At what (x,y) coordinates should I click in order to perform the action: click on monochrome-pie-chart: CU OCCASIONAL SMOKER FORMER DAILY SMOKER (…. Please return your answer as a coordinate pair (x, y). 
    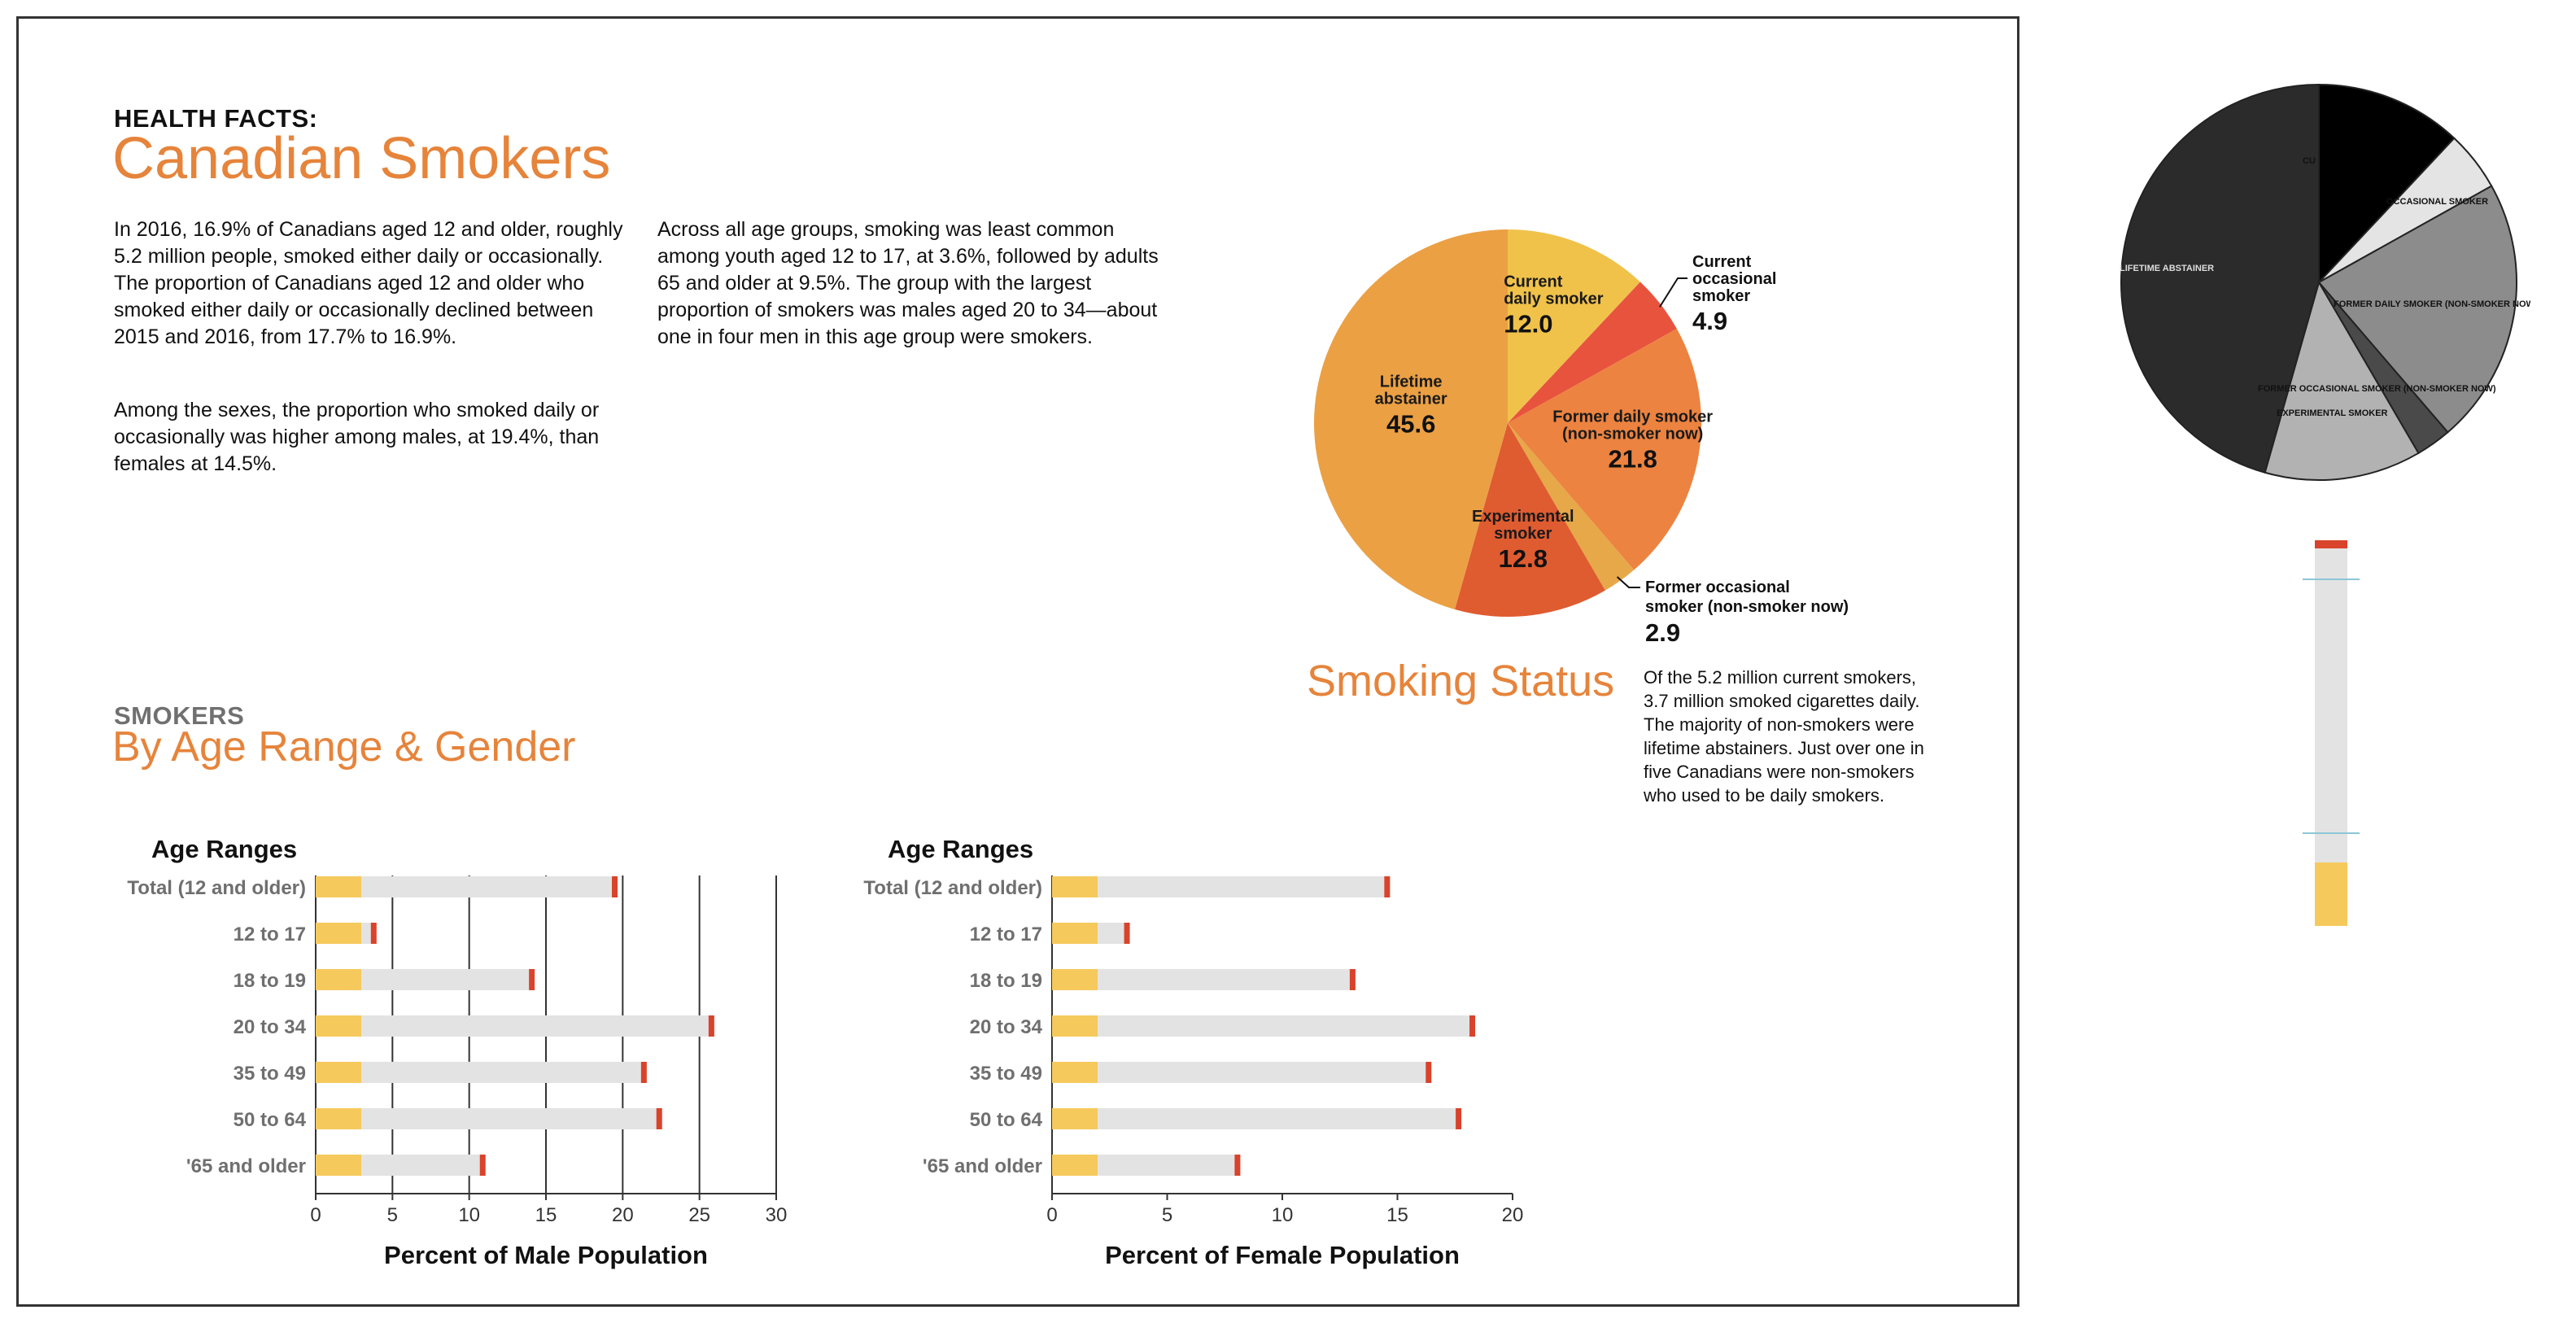
    Looking at the image, I should click on (2325, 282).